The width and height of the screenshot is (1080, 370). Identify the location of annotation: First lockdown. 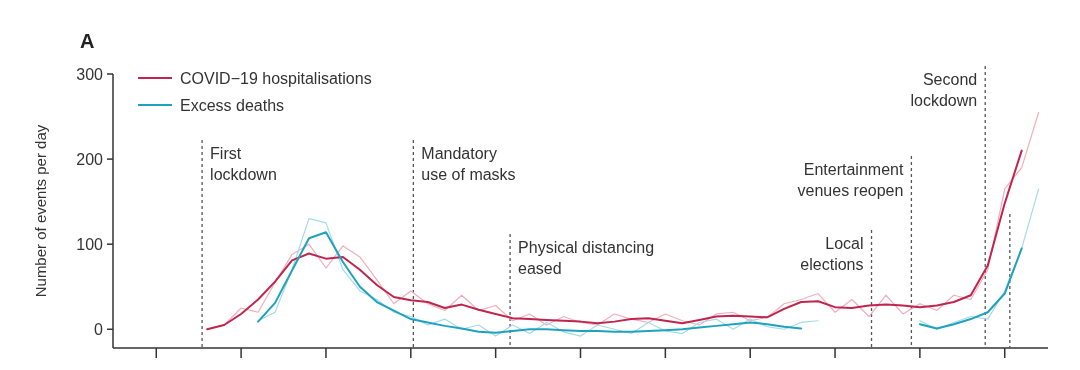
(243, 164).